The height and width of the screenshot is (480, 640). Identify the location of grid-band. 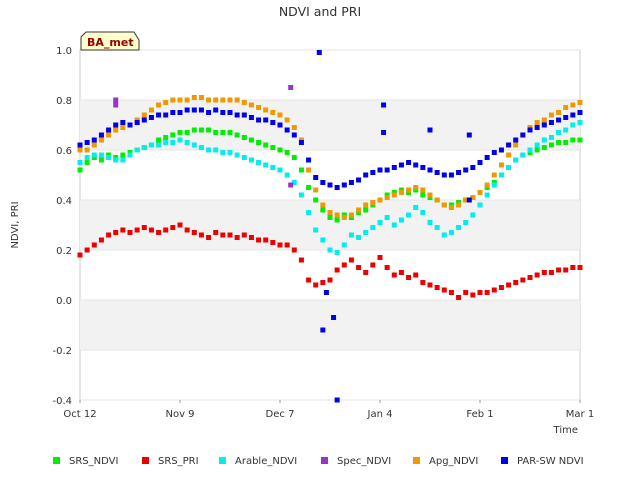
(330, 125).